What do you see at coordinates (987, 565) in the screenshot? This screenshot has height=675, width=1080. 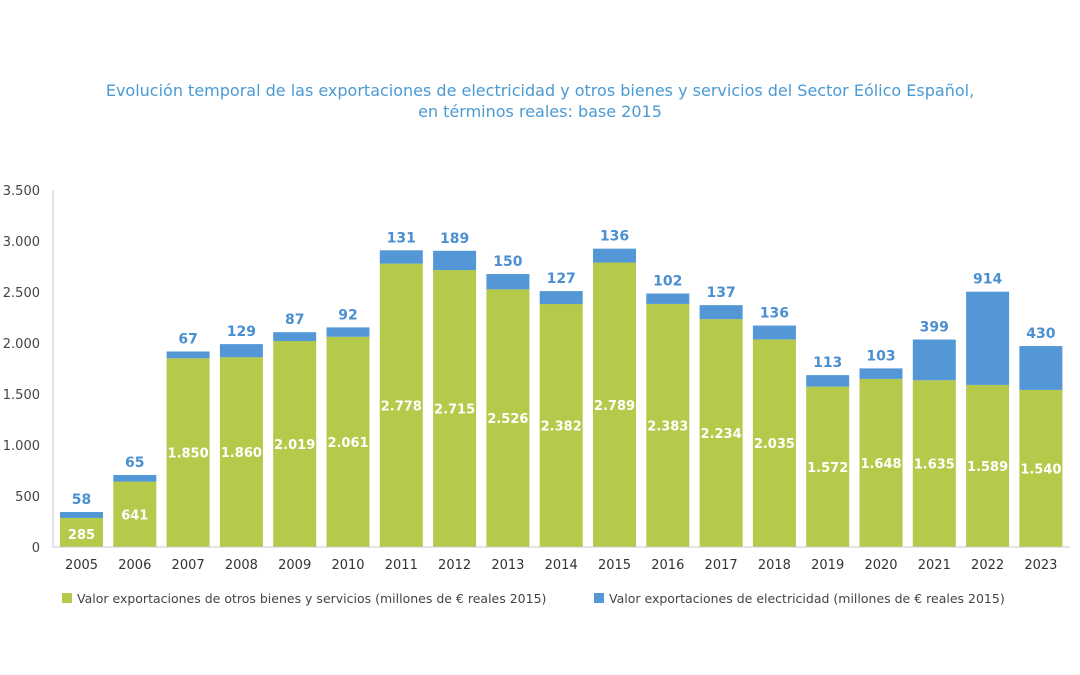 I see `x-tick-label: 2022` at bounding box center [987, 565].